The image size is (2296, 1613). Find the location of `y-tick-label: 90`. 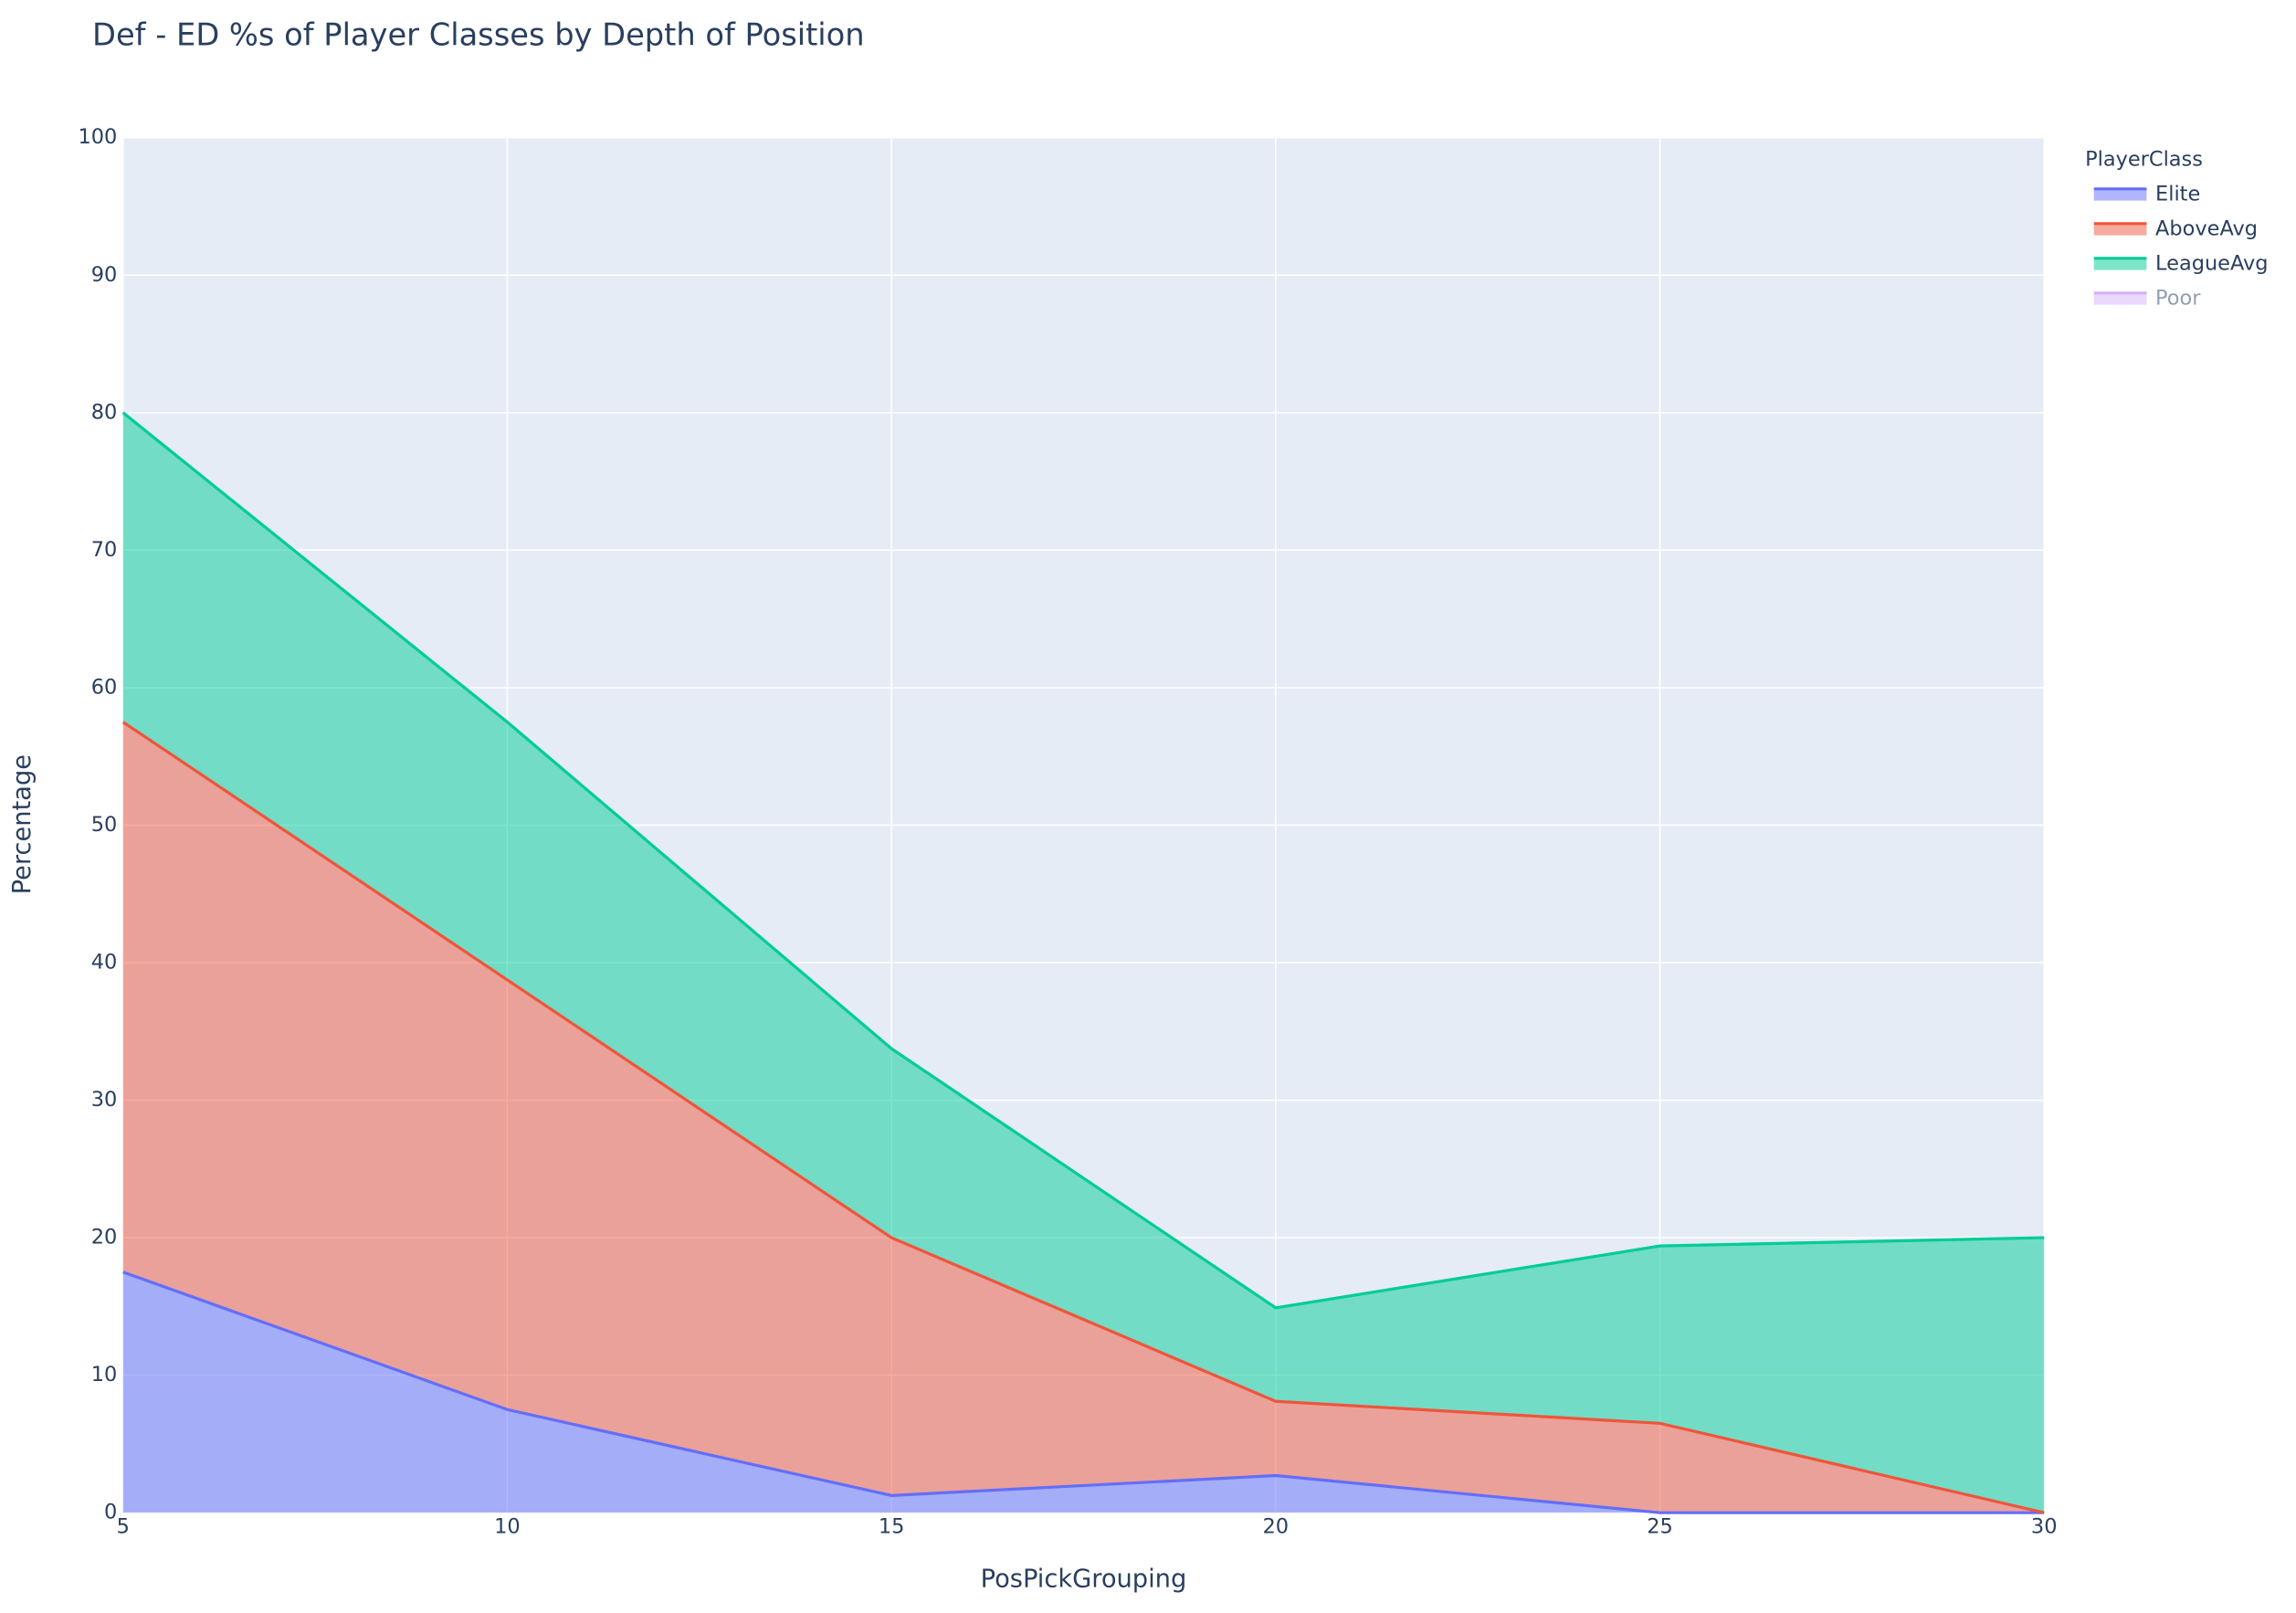

y-tick-label: 90 is located at coordinates (104, 275).